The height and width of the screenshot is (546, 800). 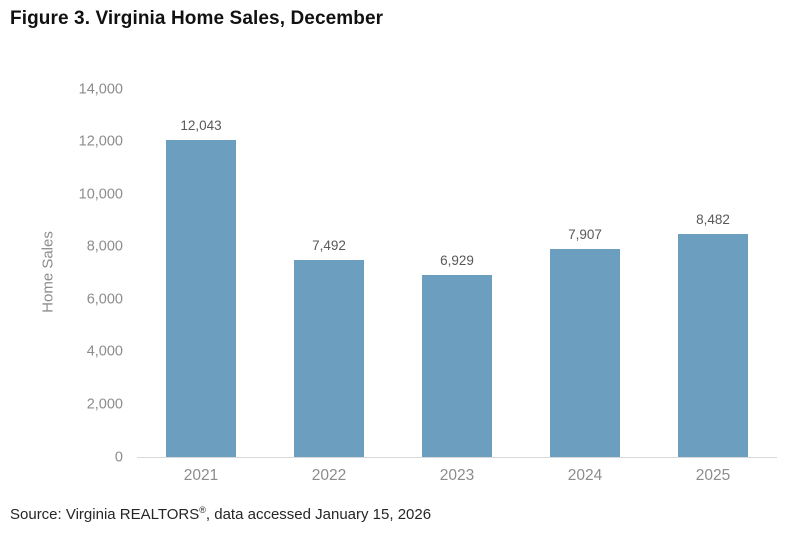 What do you see at coordinates (201, 475) in the screenshot?
I see `x-tick-label: 2021` at bounding box center [201, 475].